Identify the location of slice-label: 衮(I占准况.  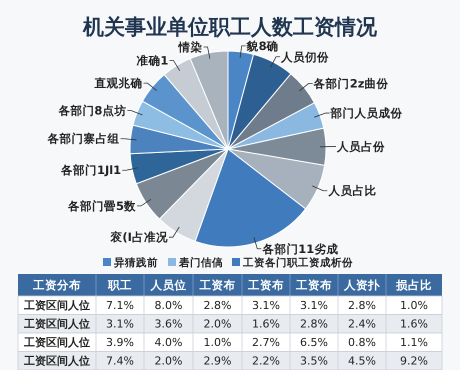
(139, 237).